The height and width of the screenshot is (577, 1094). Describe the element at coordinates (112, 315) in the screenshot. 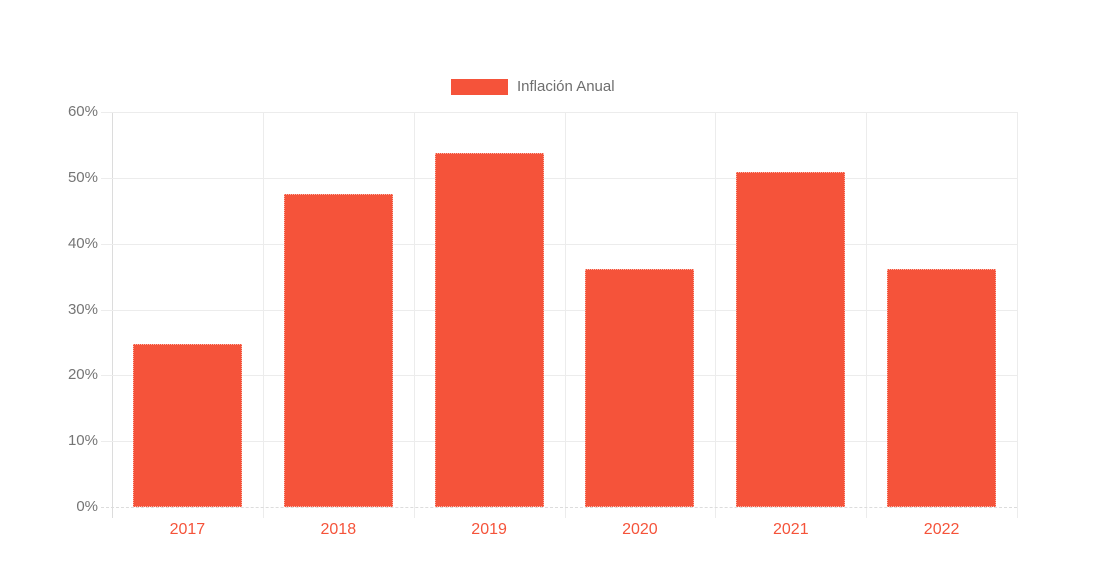

I see `y-axis-line` at that location.